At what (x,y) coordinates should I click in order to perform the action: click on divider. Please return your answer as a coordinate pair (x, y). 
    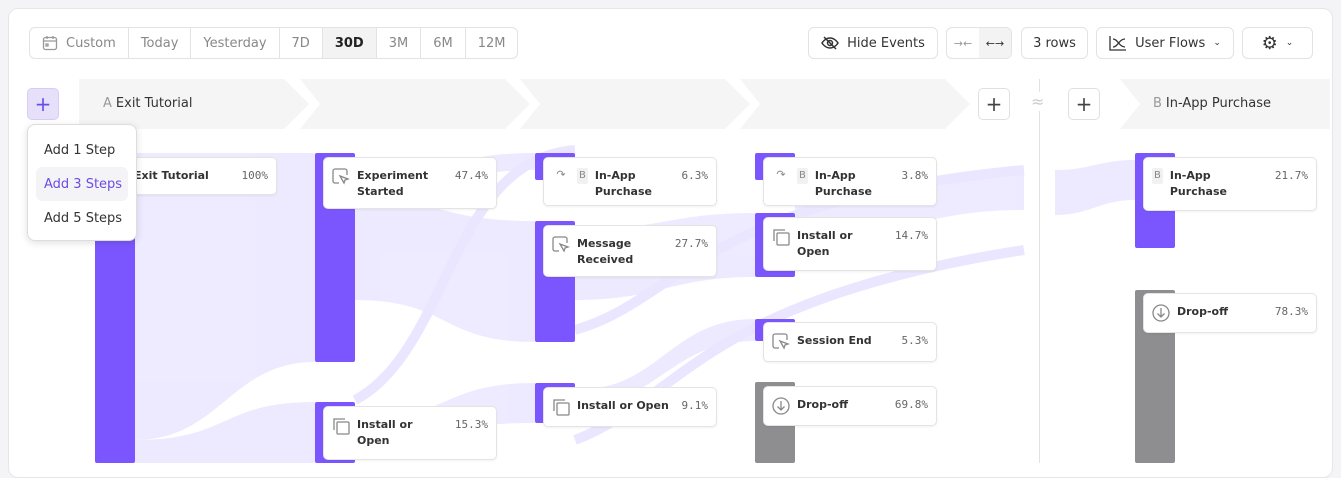
    Looking at the image, I should click on (1039, 271).